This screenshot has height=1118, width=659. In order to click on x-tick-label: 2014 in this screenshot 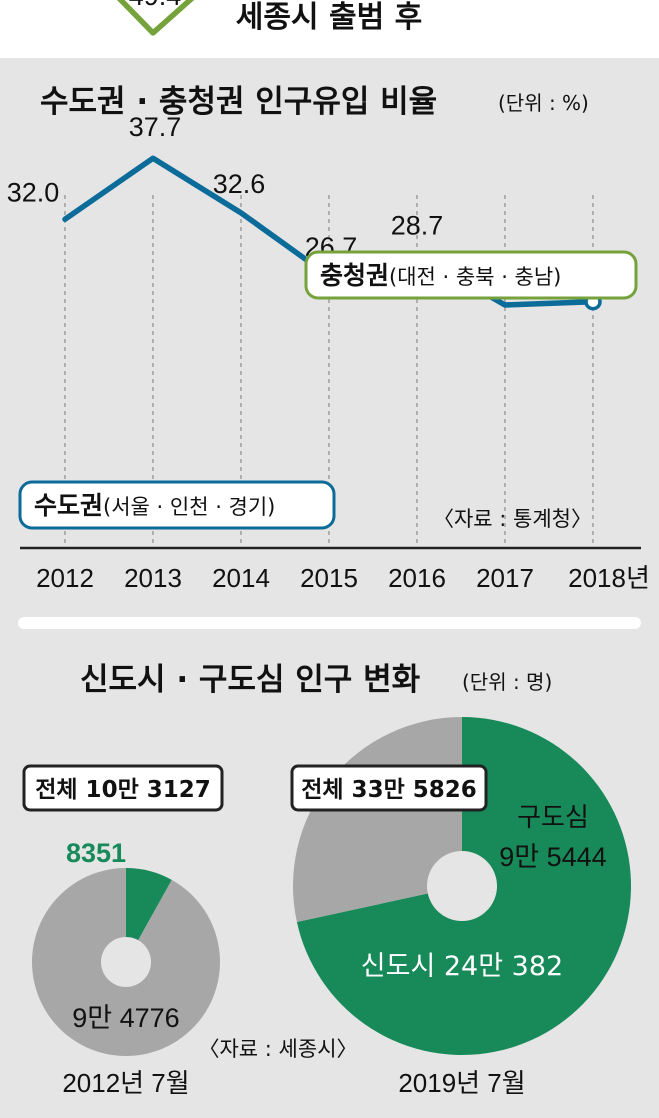, I will do `click(241, 578)`.